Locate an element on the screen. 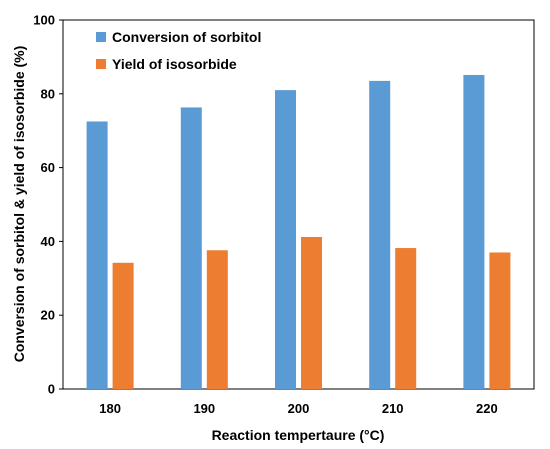 This screenshot has width=550, height=449. x-tick-label: 220 is located at coordinates (487, 408).